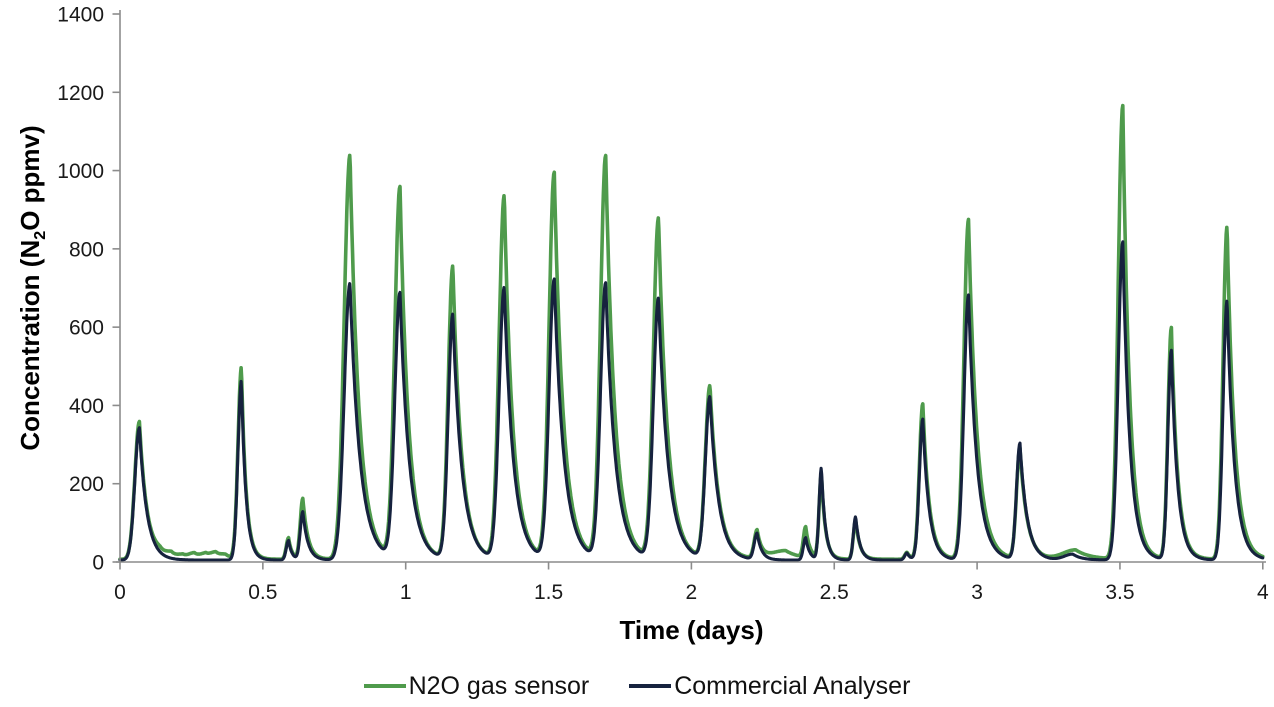 This screenshot has width=1274, height=707. What do you see at coordinates (692, 592) in the screenshot?
I see `x-tick-label: 2` at bounding box center [692, 592].